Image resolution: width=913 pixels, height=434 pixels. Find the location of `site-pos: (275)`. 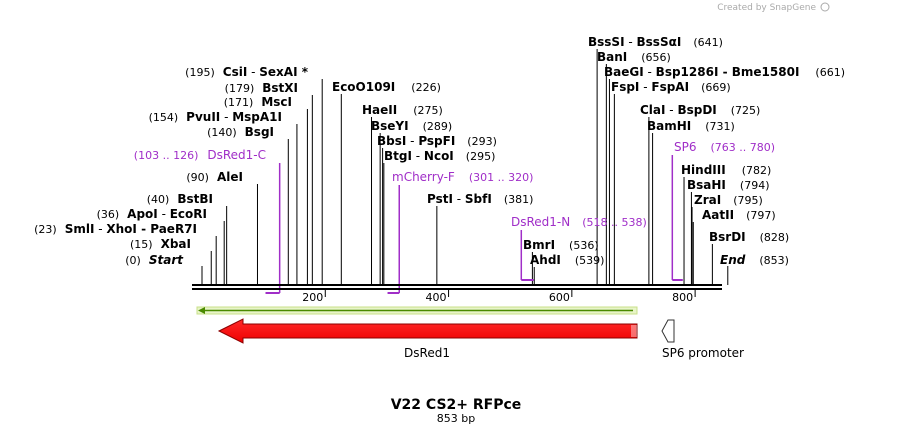

site-pos: (275) is located at coordinates (428, 110).